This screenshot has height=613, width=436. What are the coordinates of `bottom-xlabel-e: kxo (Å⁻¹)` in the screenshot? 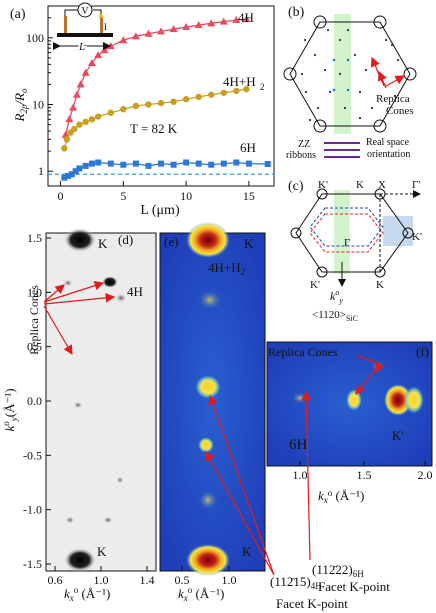 It's located at (201, 594).